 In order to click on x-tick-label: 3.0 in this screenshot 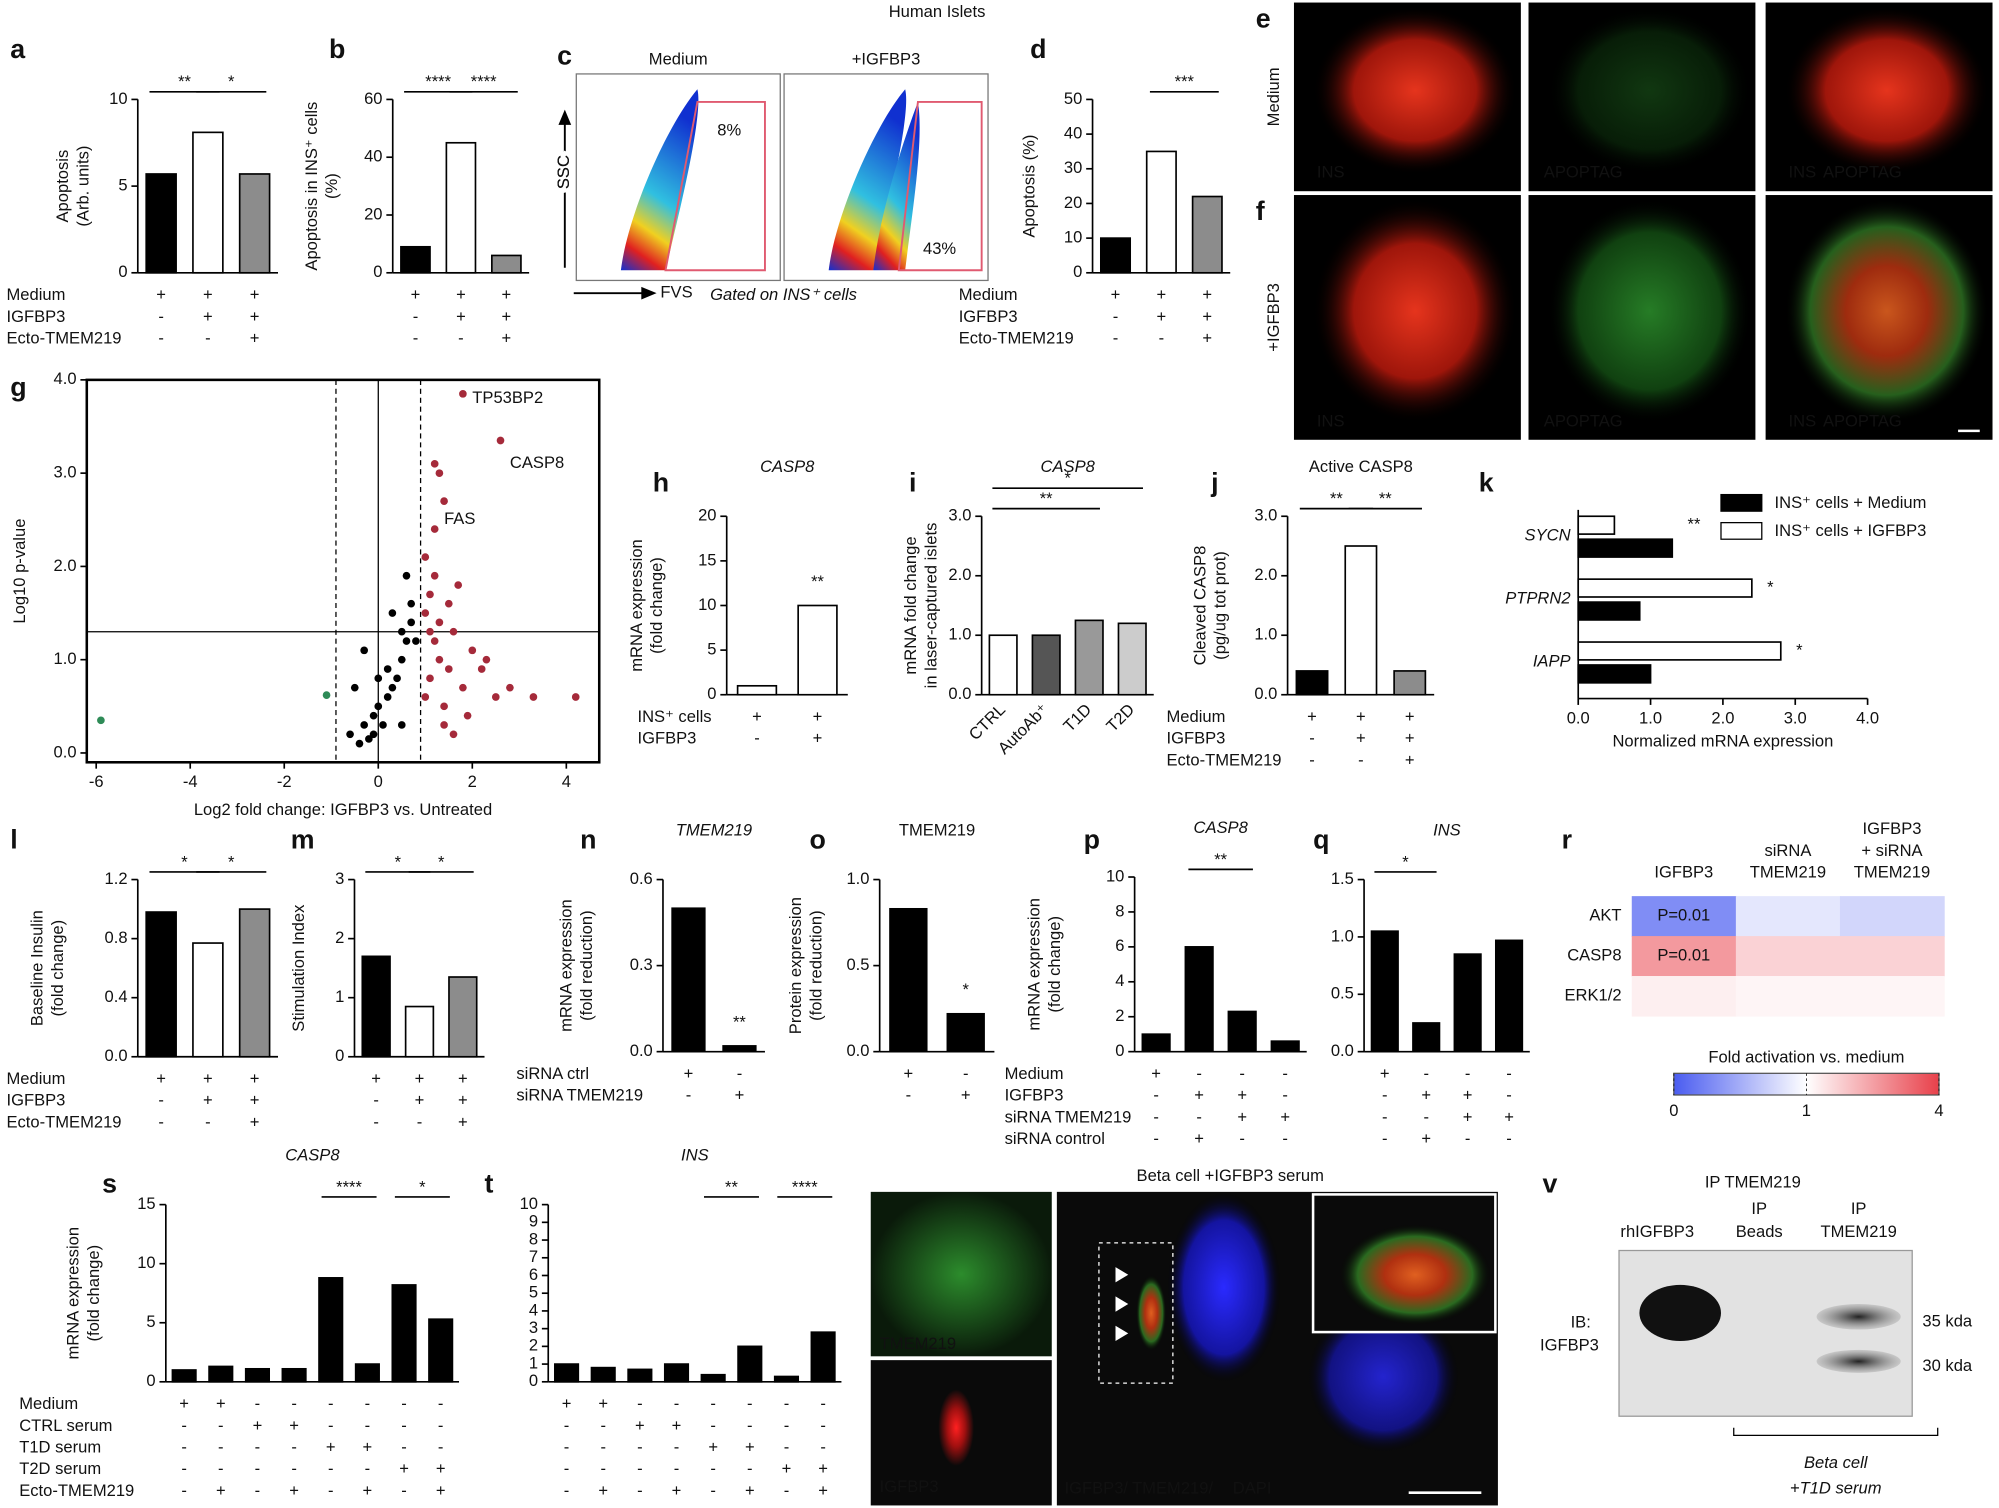, I will do `click(1795, 717)`.